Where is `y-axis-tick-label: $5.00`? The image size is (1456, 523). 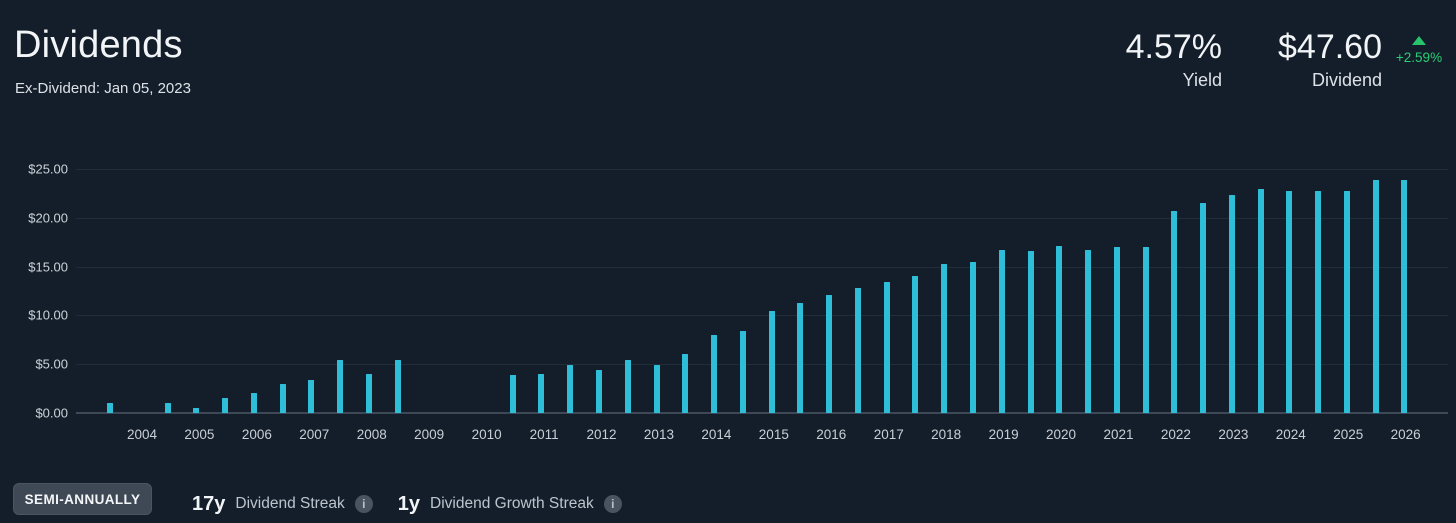 y-axis-tick-label: $5.00 is located at coordinates (51, 364).